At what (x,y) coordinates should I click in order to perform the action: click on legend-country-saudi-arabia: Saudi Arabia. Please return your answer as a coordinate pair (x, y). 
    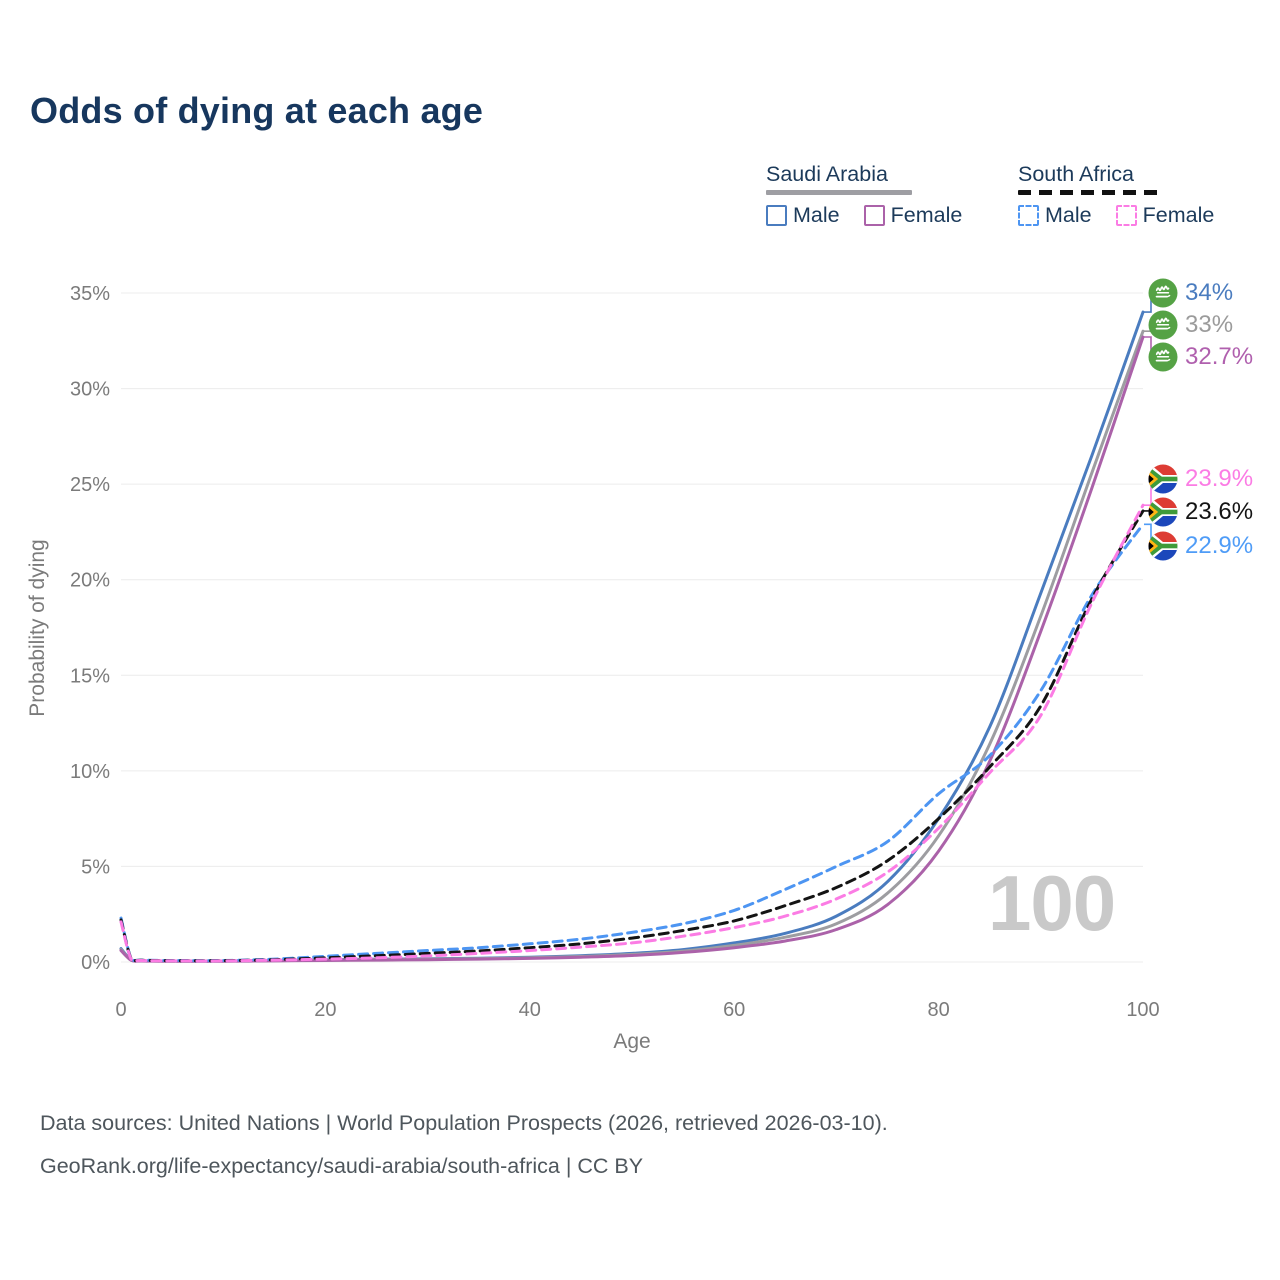
    Looking at the image, I should click on (839, 178).